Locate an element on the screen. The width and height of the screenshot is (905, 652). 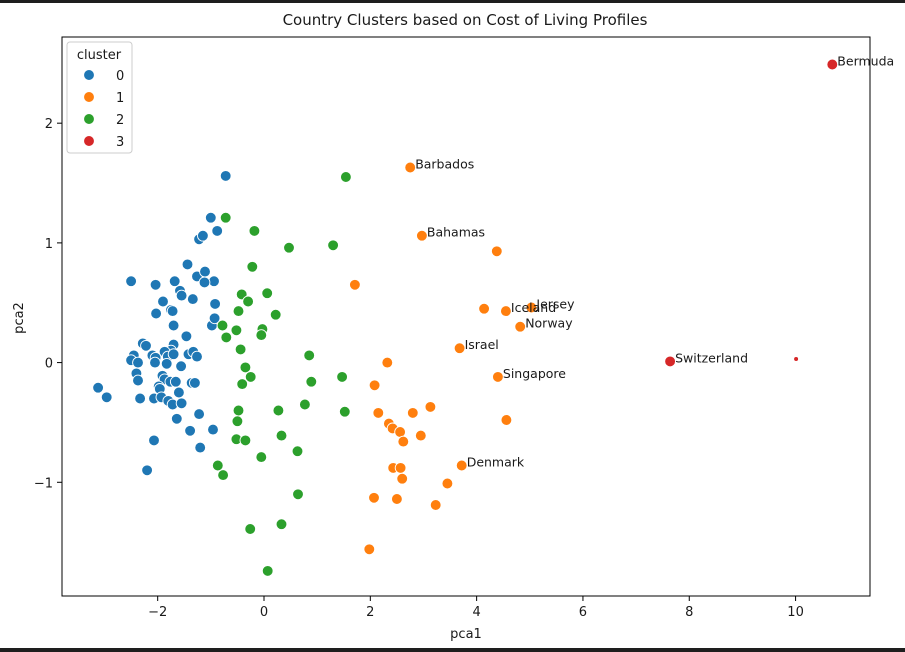
y-axis-label: pca2 is located at coordinates (19, 318).